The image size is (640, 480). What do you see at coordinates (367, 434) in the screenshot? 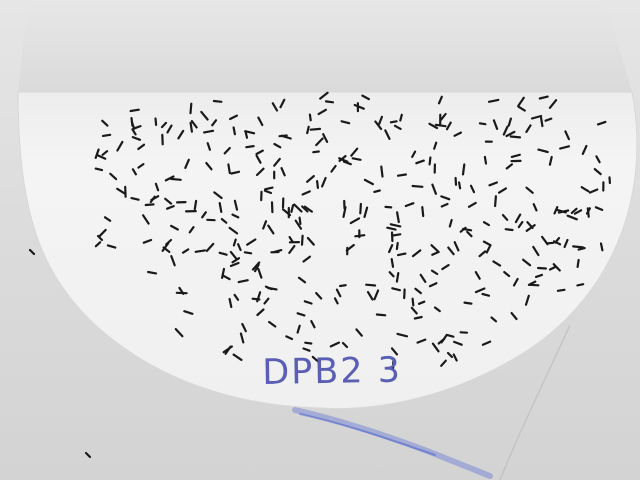
I see `ink-smear-core` at bounding box center [367, 434].